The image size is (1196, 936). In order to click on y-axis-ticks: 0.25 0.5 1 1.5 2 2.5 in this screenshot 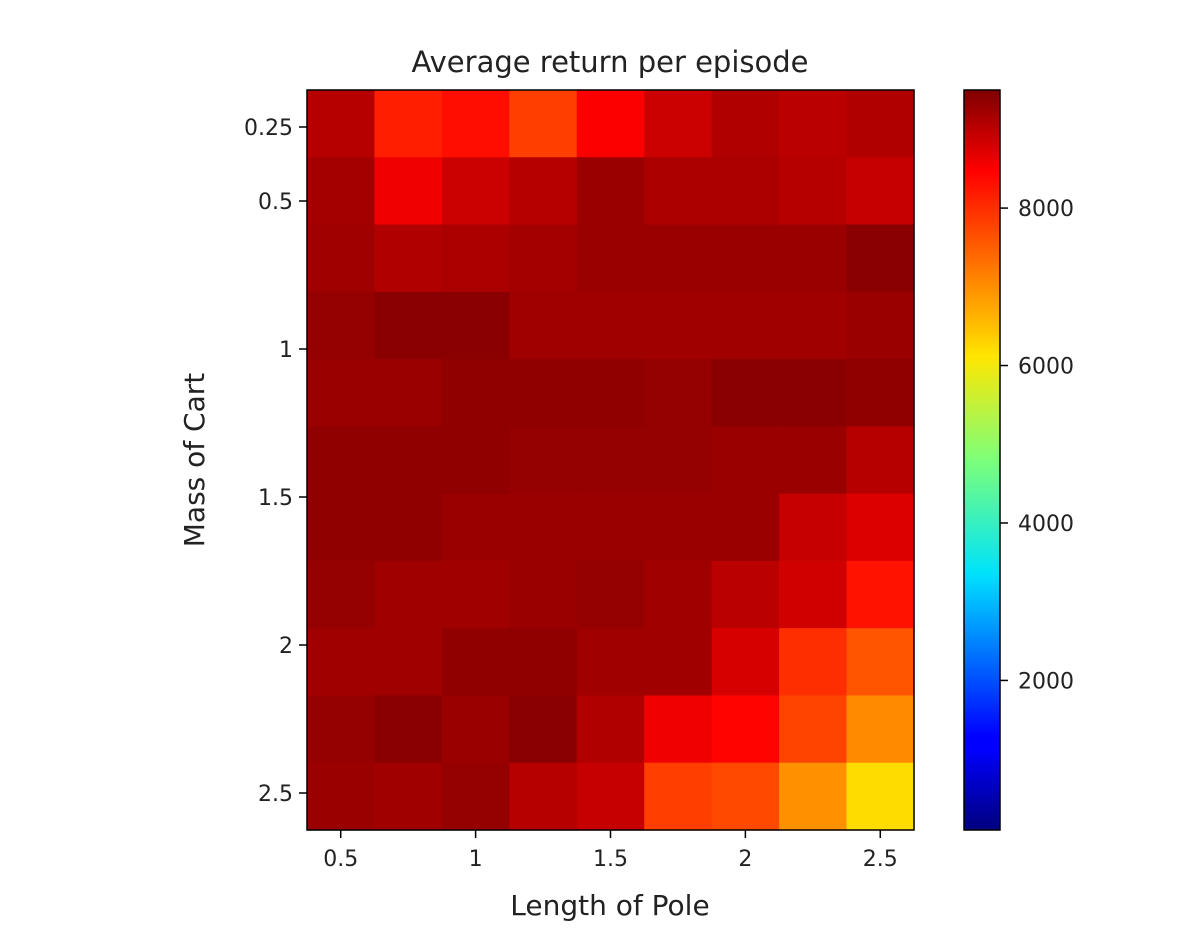, I will do `click(275, 461)`.